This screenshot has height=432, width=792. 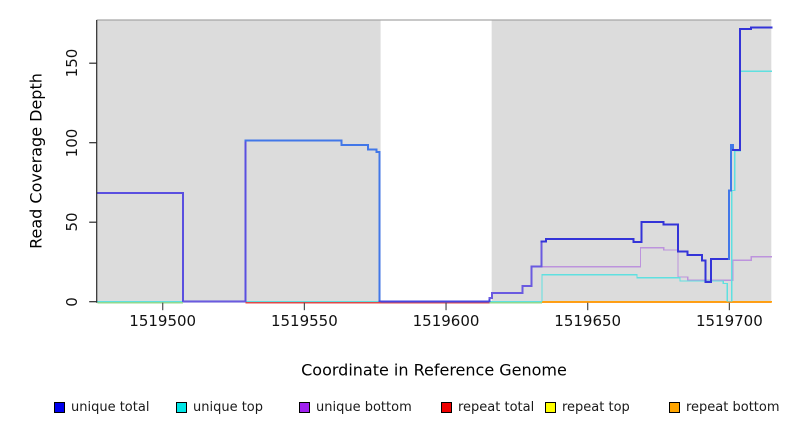 I want to click on highlight-band, so click(x=436, y=161).